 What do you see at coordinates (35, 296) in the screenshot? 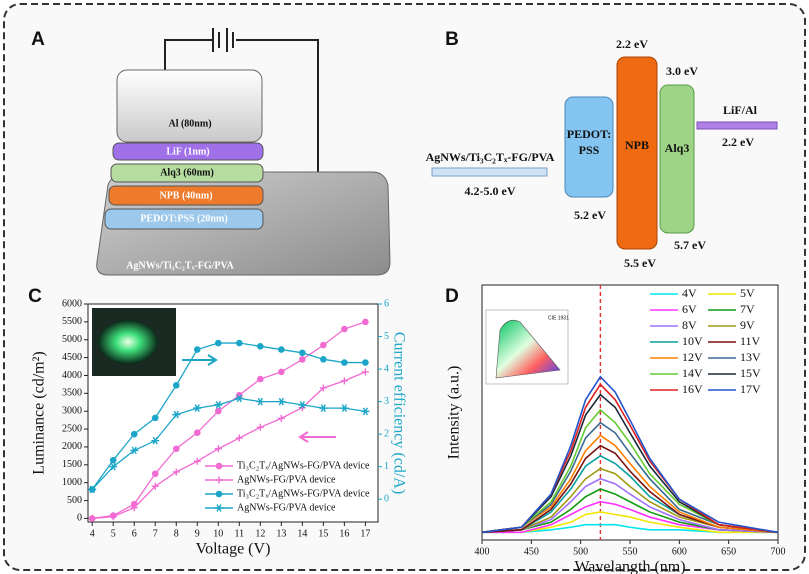
I see `panel-label: C` at bounding box center [35, 296].